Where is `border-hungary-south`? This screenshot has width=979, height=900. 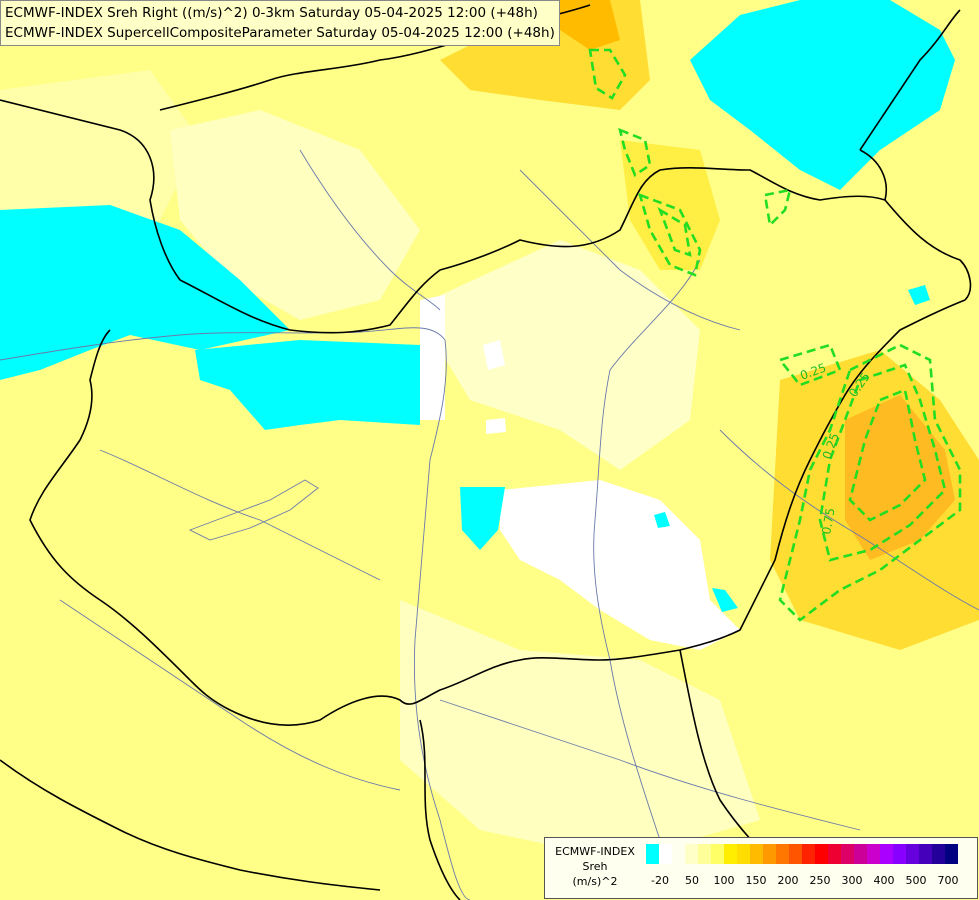 border-hungary-south is located at coordinates (435, 687).